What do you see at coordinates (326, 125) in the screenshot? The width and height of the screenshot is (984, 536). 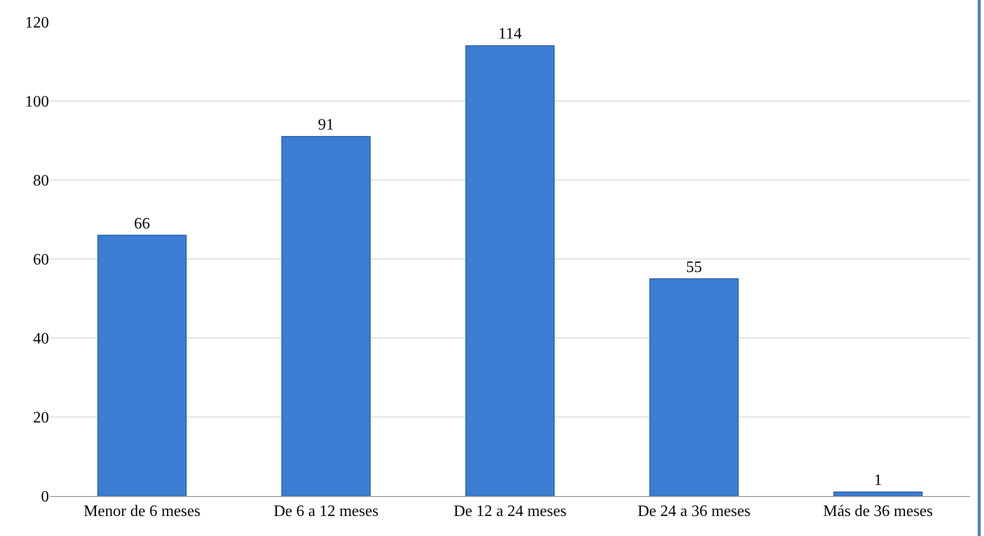 I see `data-label: 91` at bounding box center [326, 125].